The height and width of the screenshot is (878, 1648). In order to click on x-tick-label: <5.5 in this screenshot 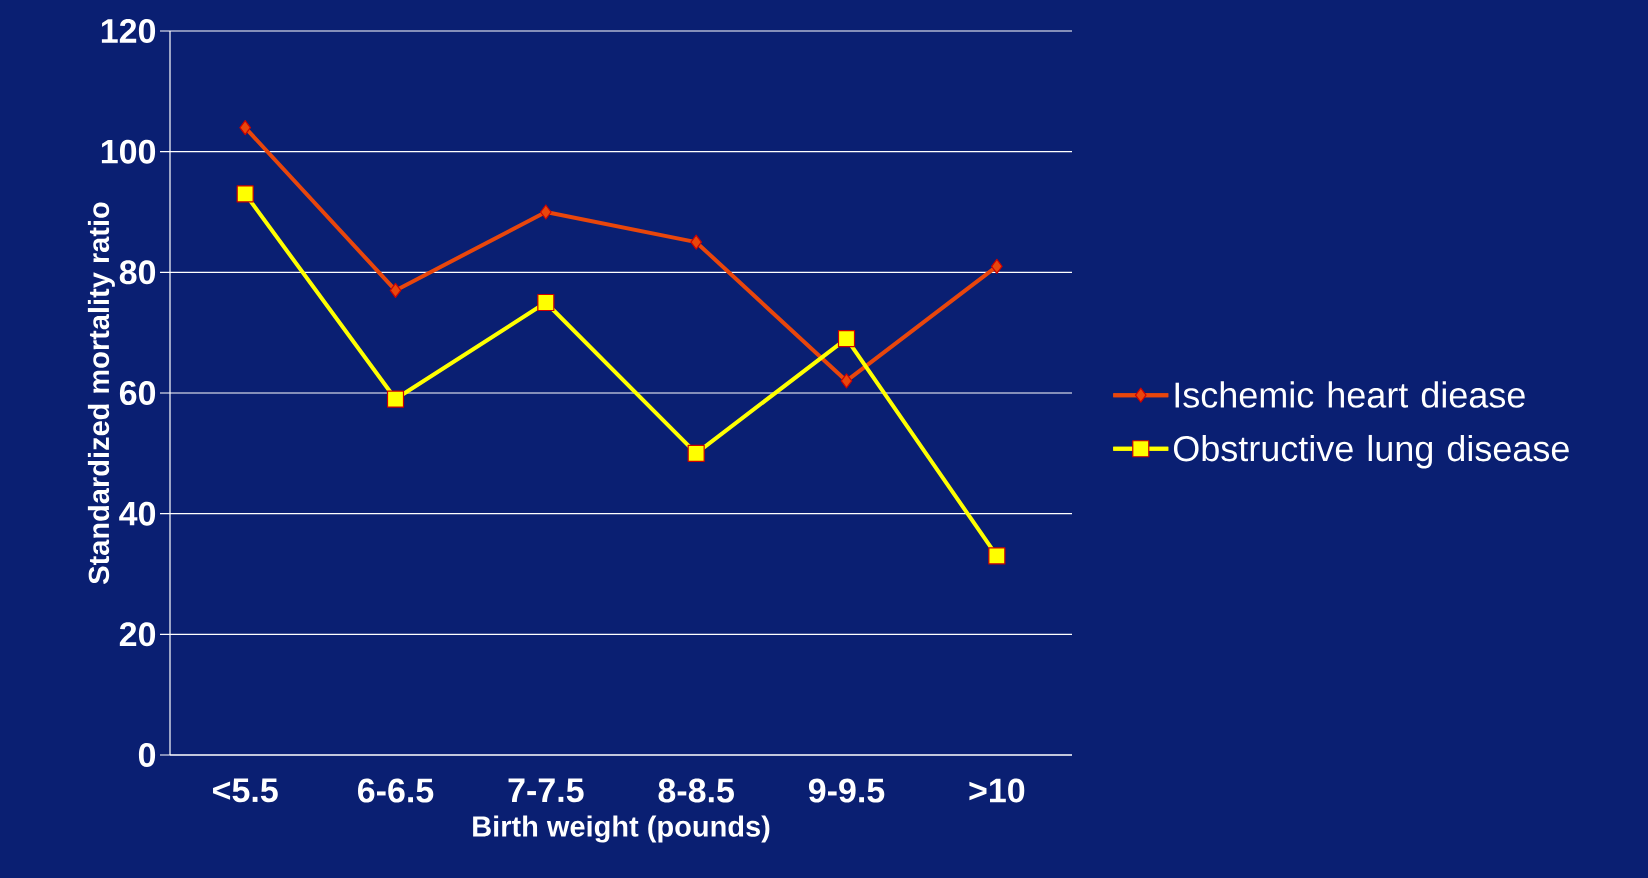, I will do `click(245, 790)`.